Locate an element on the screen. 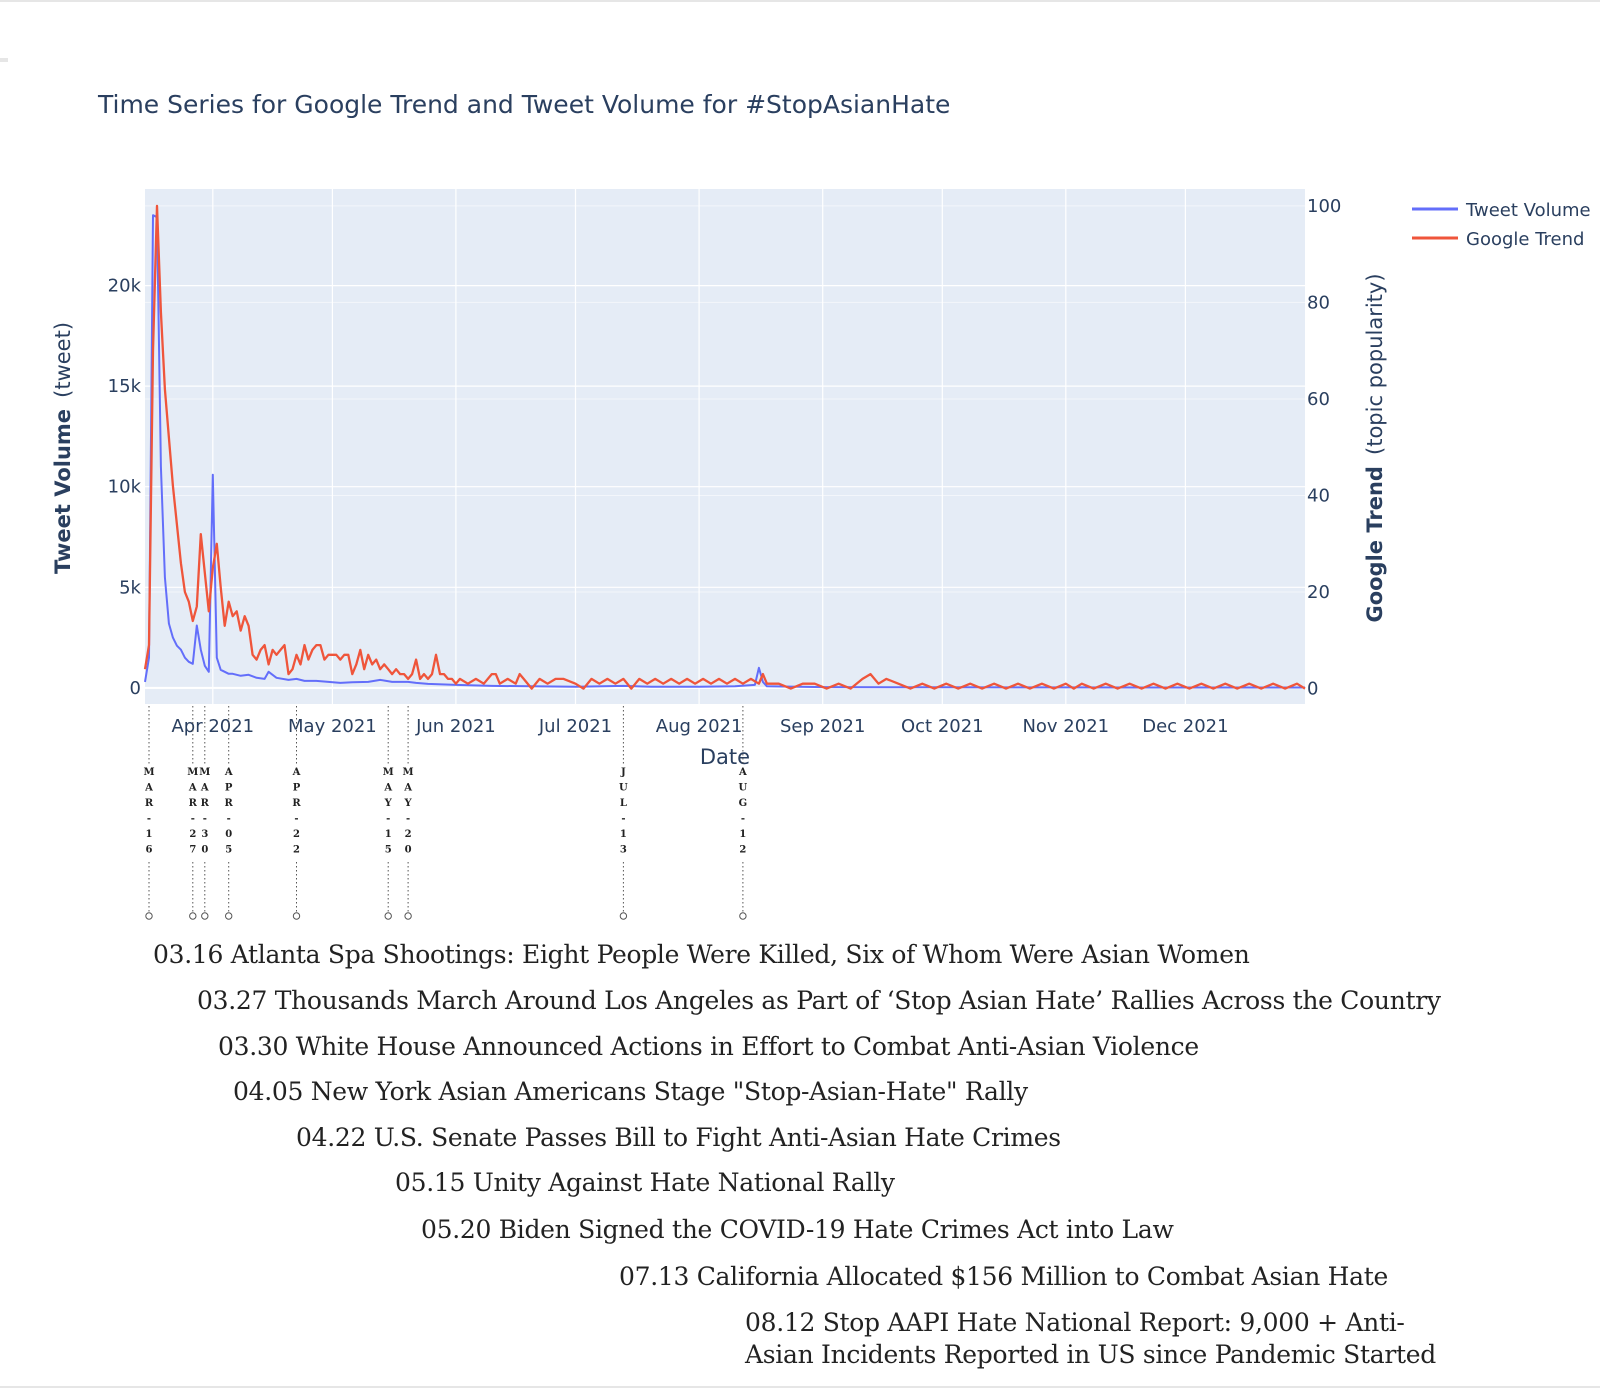  y-left-tick-label: 20k is located at coordinates (125, 286).